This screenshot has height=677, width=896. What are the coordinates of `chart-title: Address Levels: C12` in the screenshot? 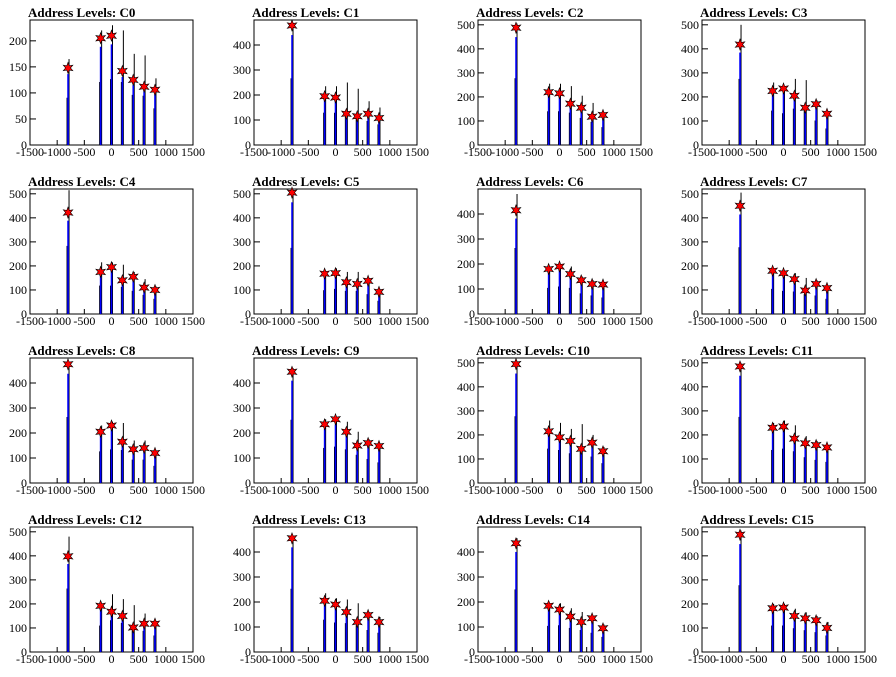 It's located at (85, 519).